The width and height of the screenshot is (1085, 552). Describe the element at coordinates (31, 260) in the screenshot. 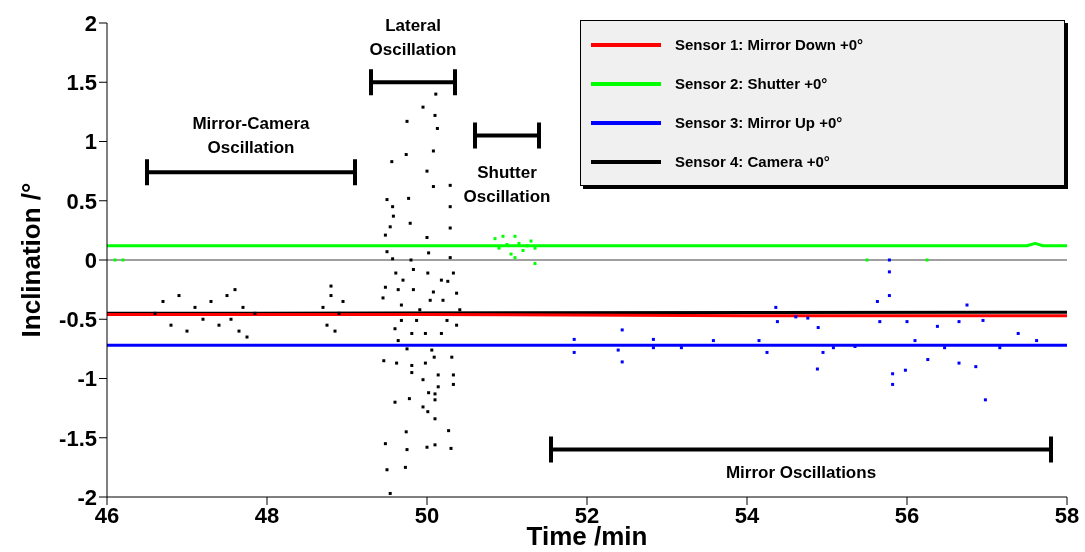

I see `y-axis-title: Inclination /°` at that location.